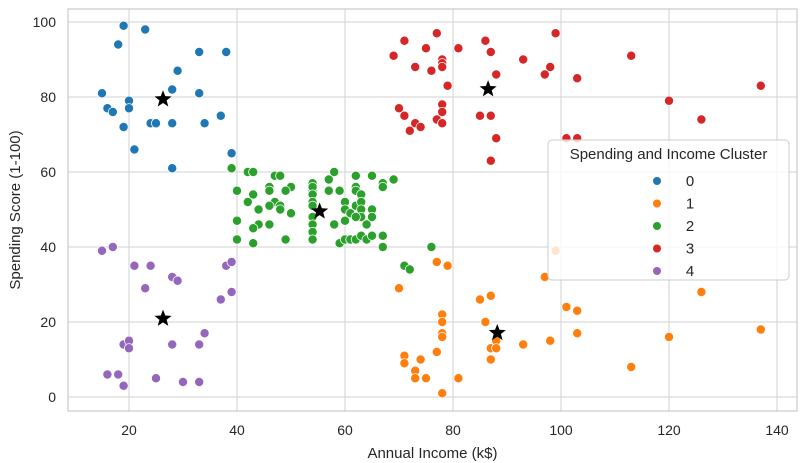  What do you see at coordinates (45, 22) in the screenshot?
I see `y-tick-label: 100` at bounding box center [45, 22].